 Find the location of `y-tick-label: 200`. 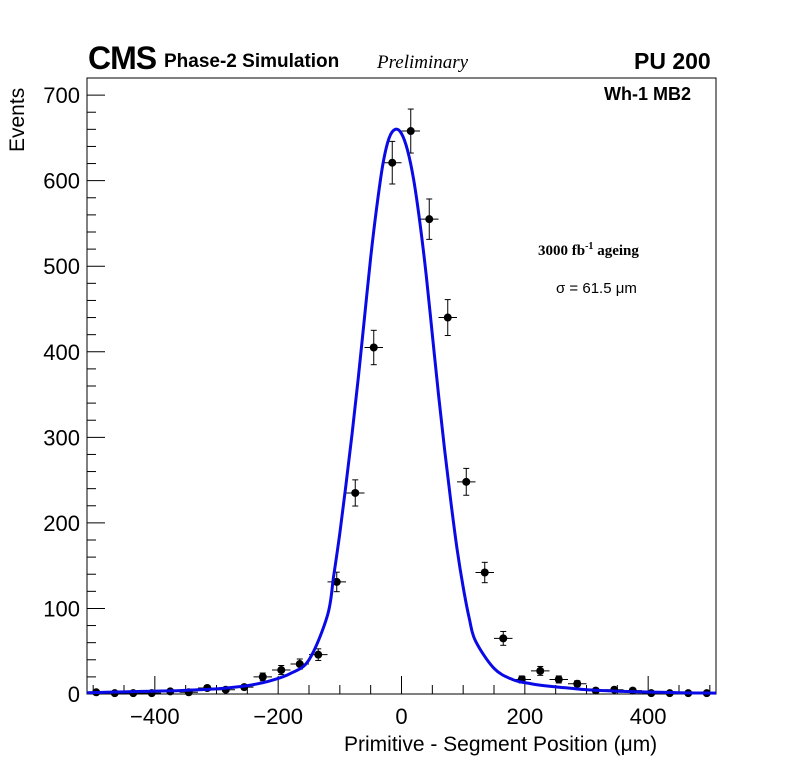

y-tick-label: 200 is located at coordinates (61, 523).